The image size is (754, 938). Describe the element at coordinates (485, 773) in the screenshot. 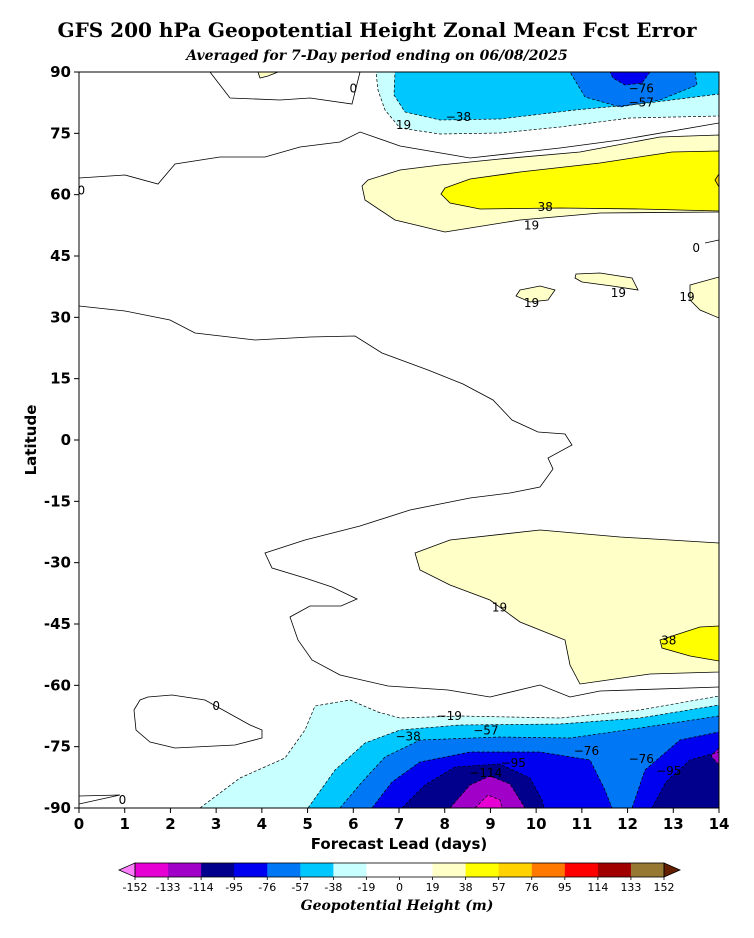

I see `contour-label: −114` at that location.